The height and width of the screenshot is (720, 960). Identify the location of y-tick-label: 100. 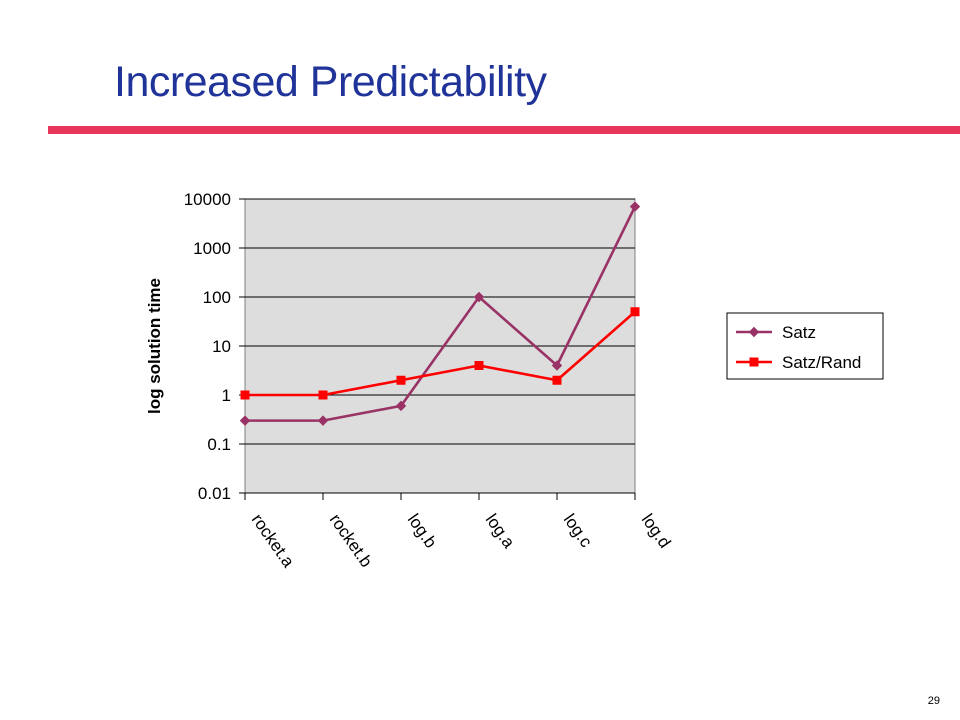
(217, 297).